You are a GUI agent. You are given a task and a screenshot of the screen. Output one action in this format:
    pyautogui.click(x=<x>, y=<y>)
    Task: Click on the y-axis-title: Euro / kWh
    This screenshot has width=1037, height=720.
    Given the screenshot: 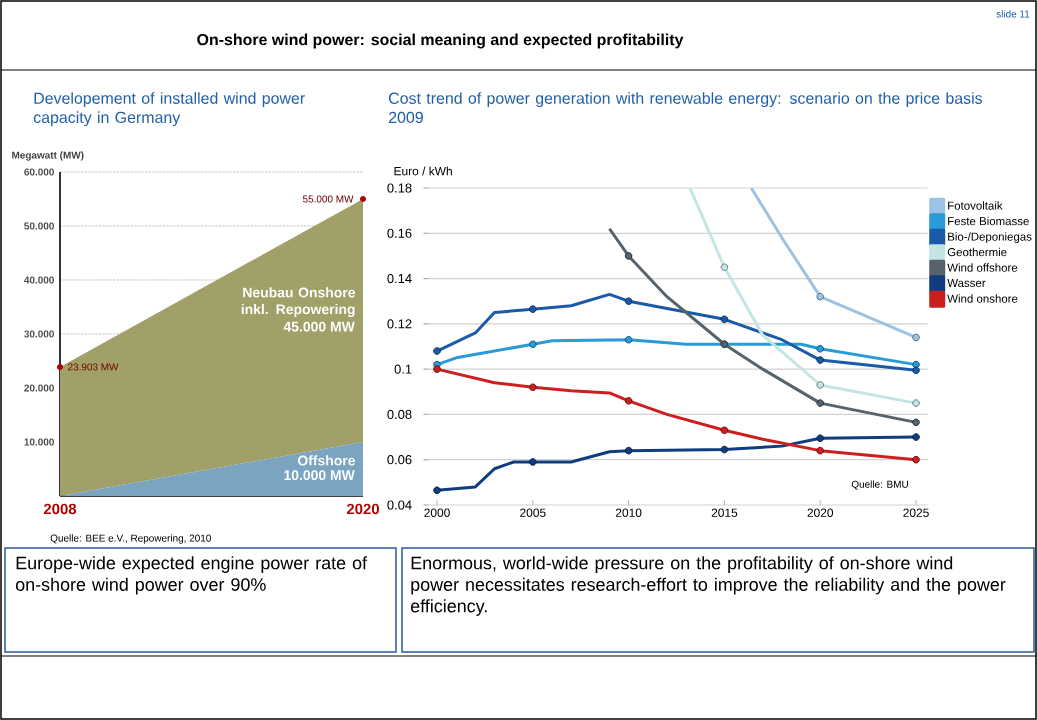 What is the action you would take?
    pyautogui.click(x=423, y=171)
    